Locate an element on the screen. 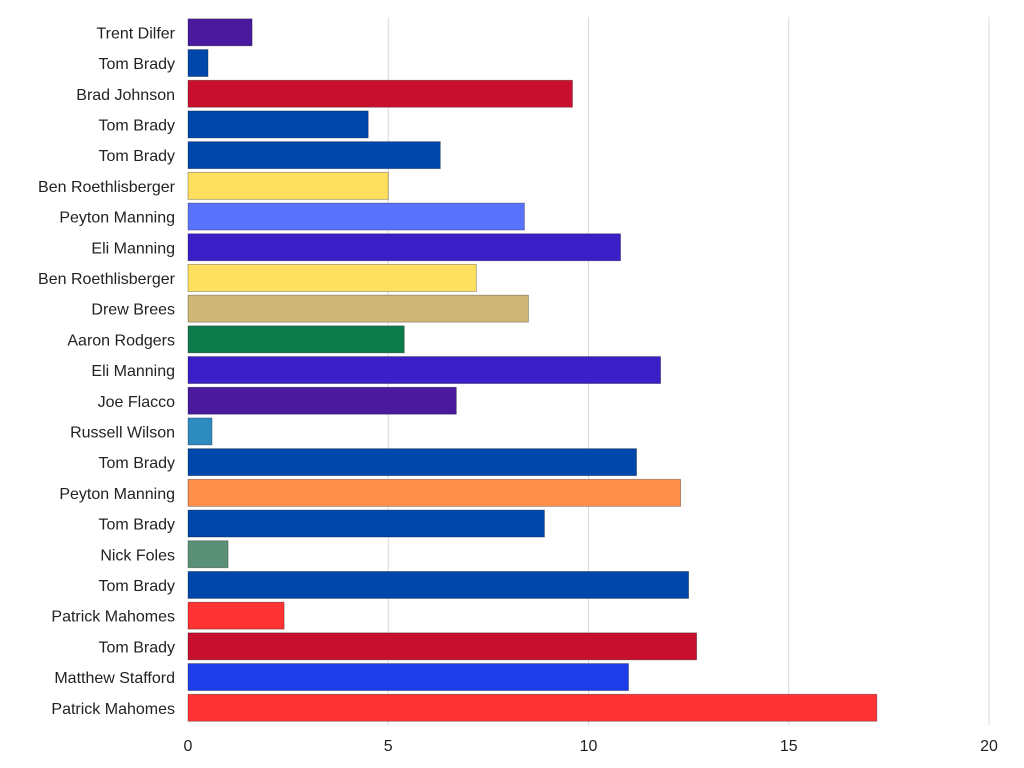  x-tick-label: 10 is located at coordinates (589, 746).